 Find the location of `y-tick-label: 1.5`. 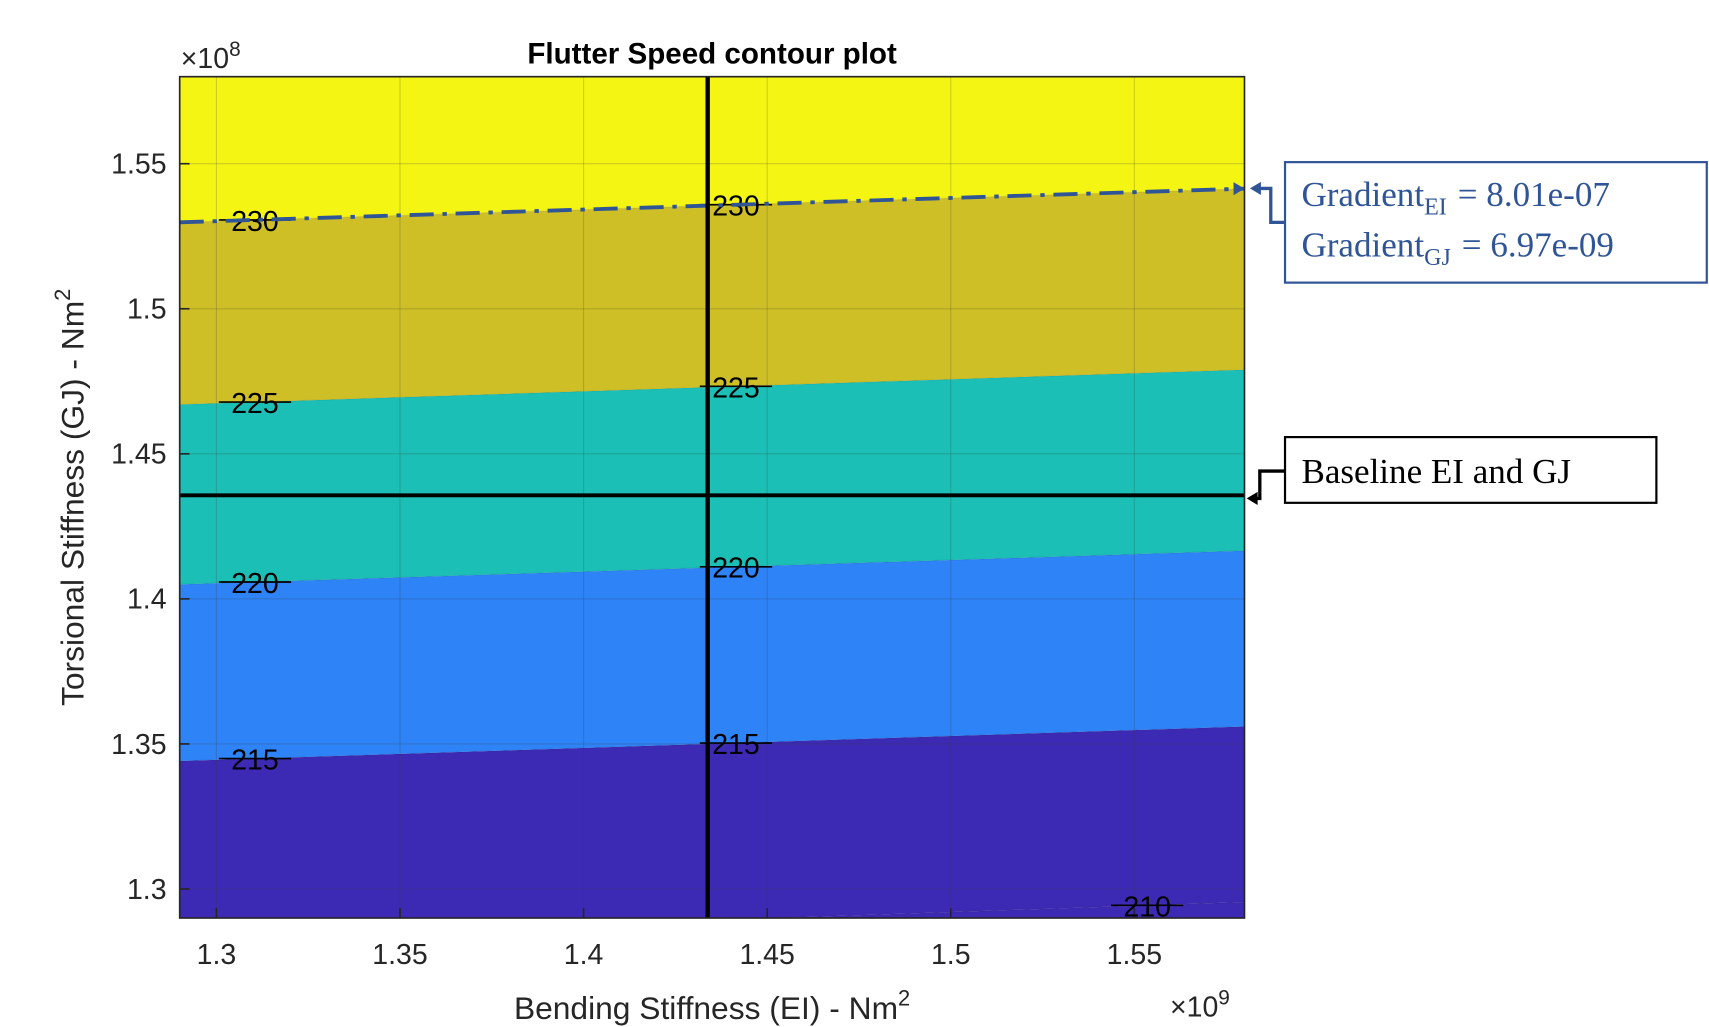

y-tick-label: 1.5 is located at coordinates (147, 310).